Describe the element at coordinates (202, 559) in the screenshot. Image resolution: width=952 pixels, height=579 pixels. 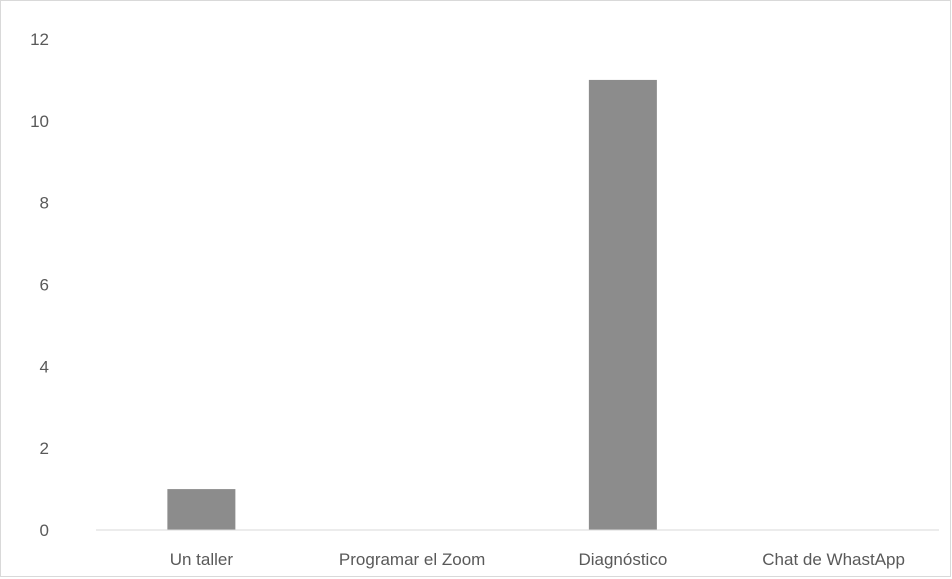
I see `x-tick-label: Un taller` at that location.